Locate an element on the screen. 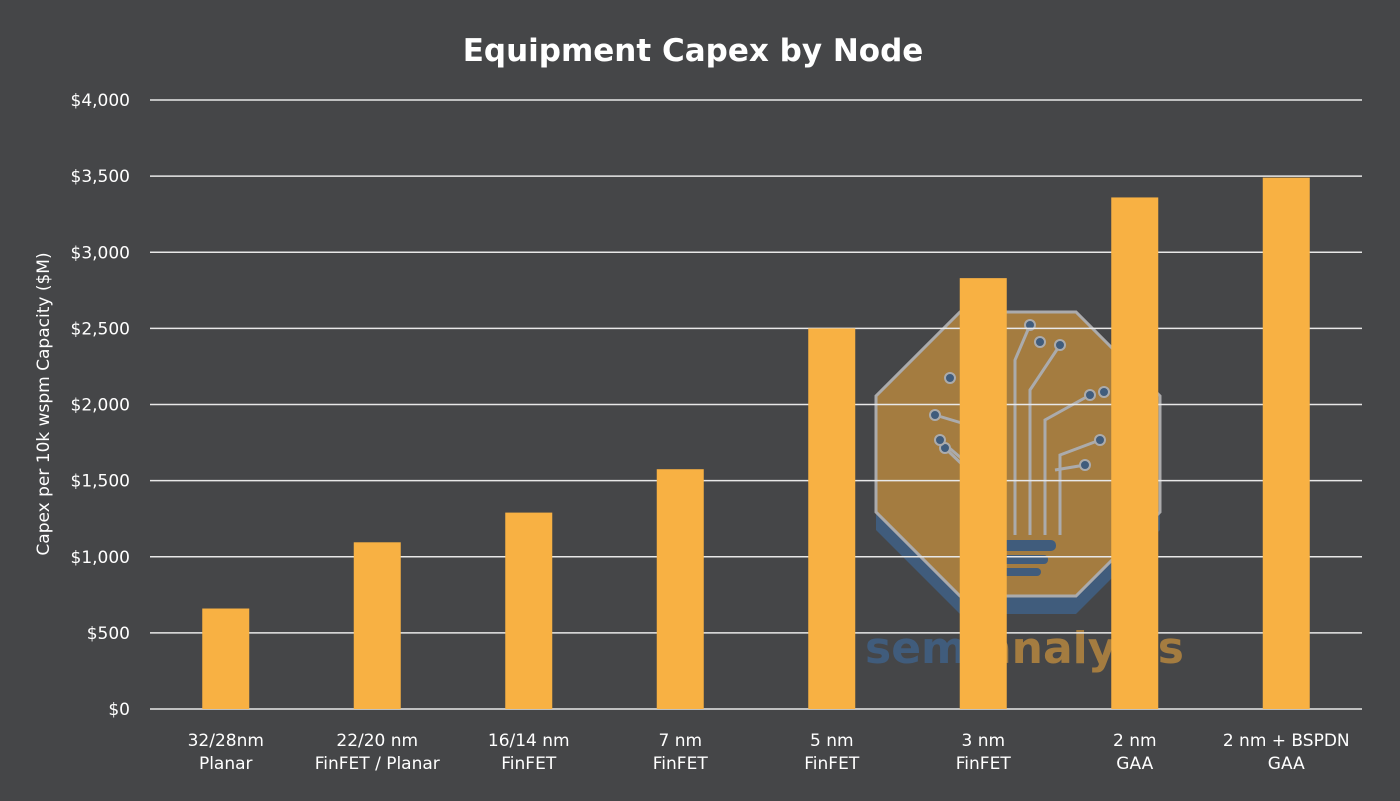 Image resolution: width=1400 pixels, height=801 pixels. y-tick-label: $0 is located at coordinates (119, 710).